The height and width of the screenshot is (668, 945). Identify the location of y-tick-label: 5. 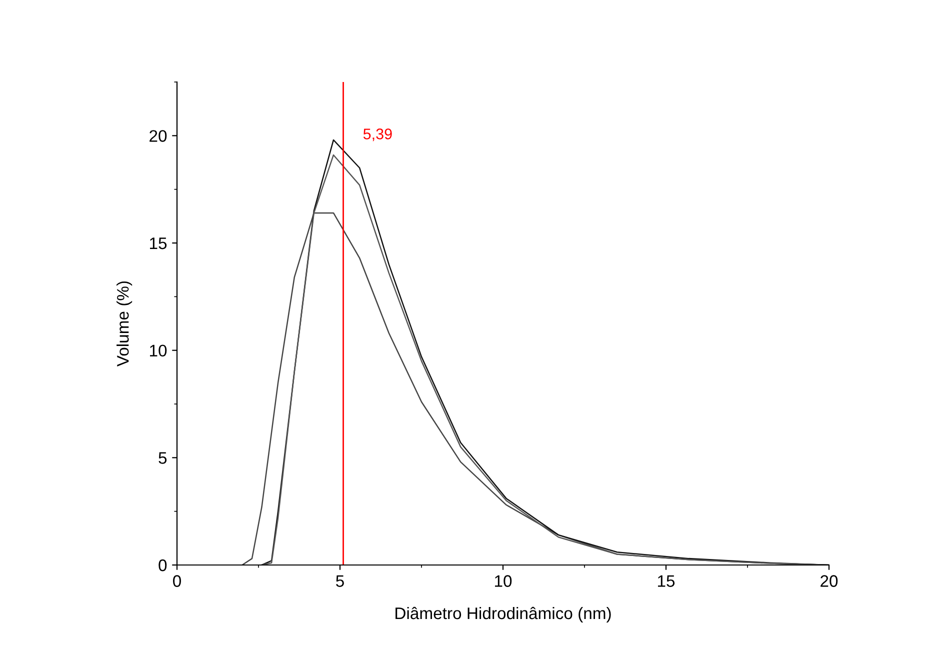
(162, 458).